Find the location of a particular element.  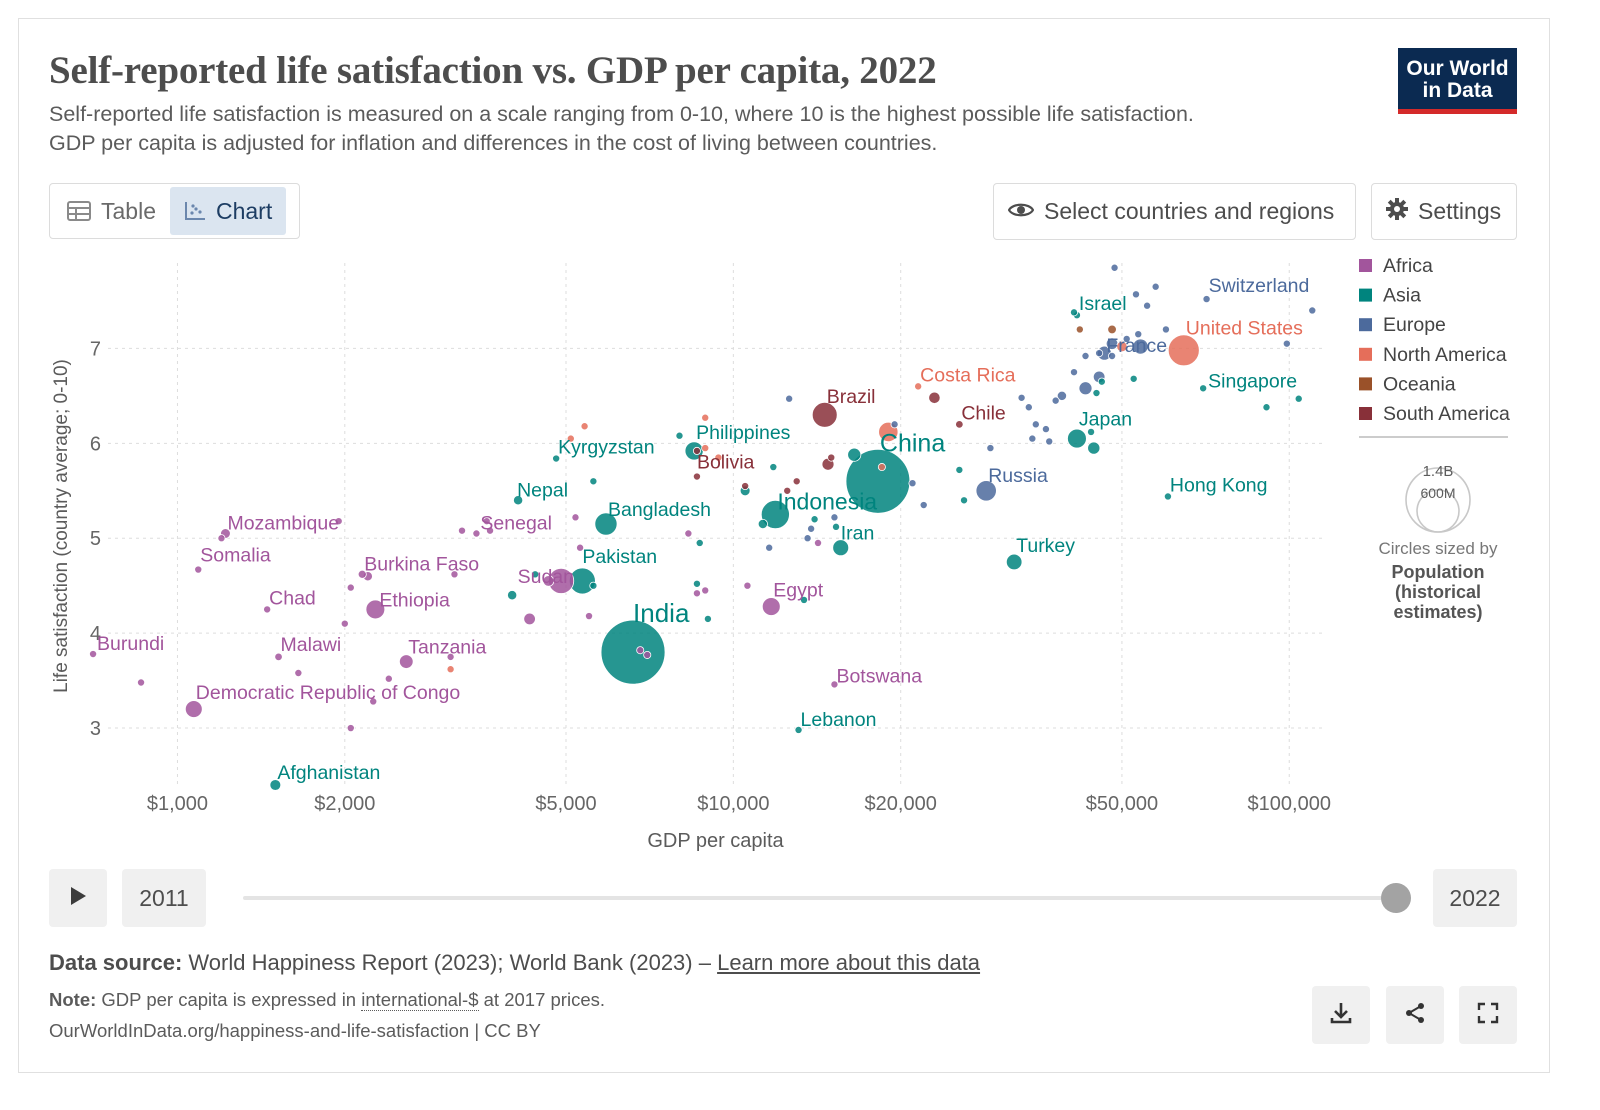

timeline-handle is located at coordinates (1396, 898).